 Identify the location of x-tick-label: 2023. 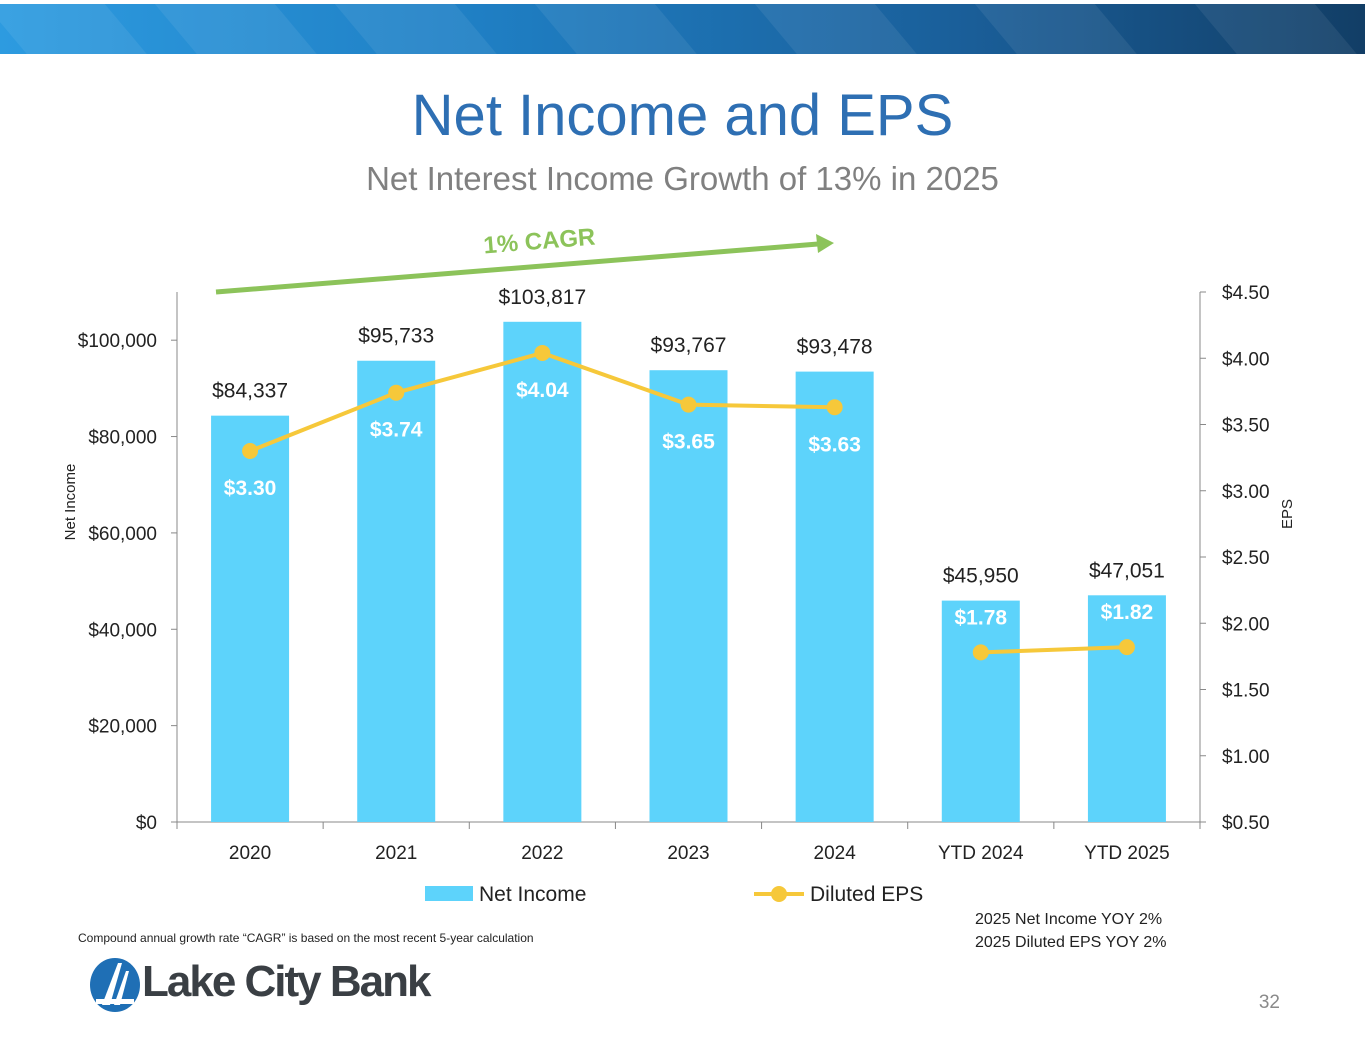
(688, 853).